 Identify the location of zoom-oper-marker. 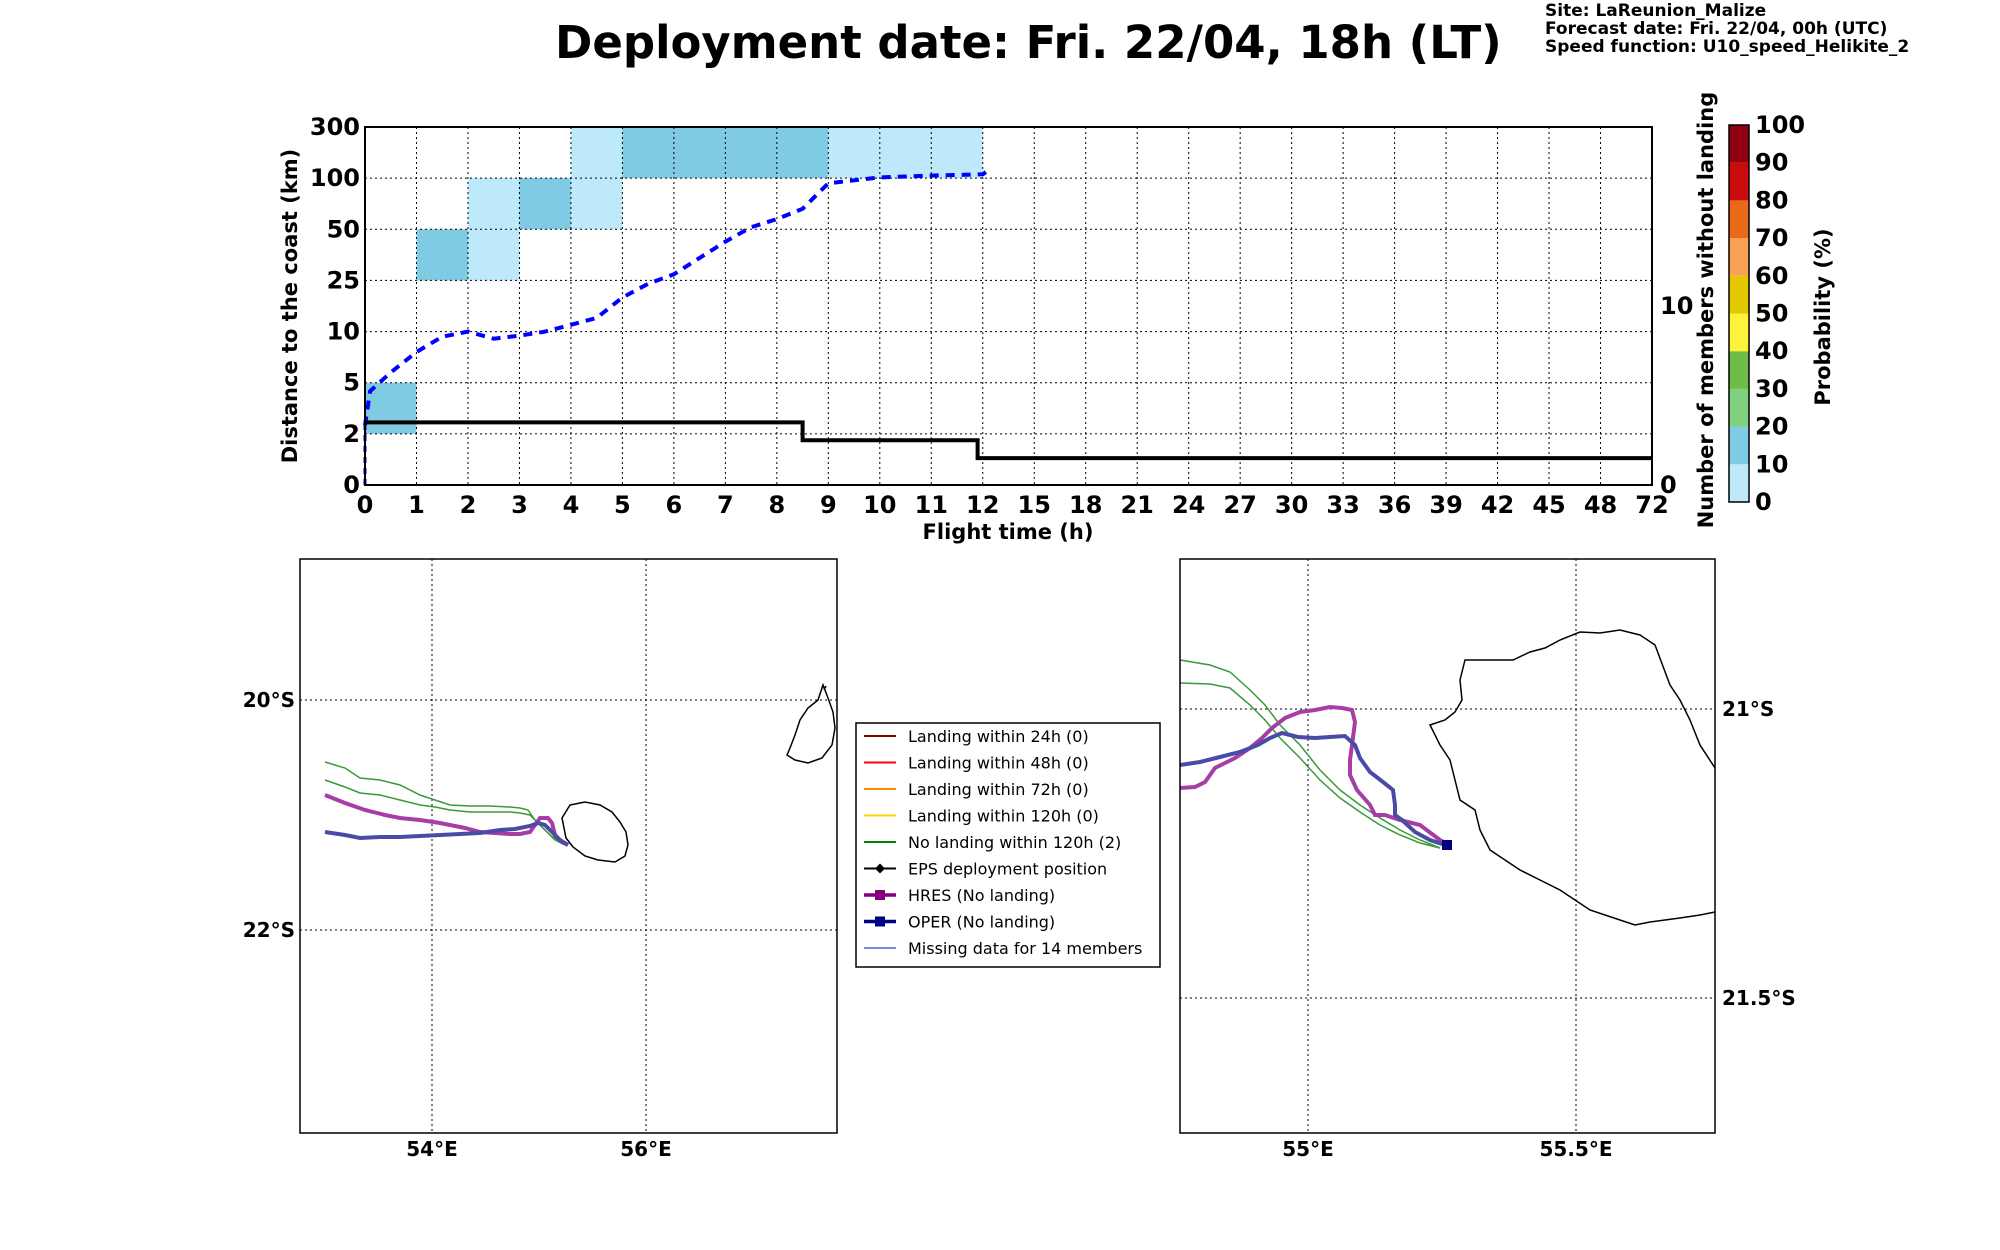
(1447, 845).